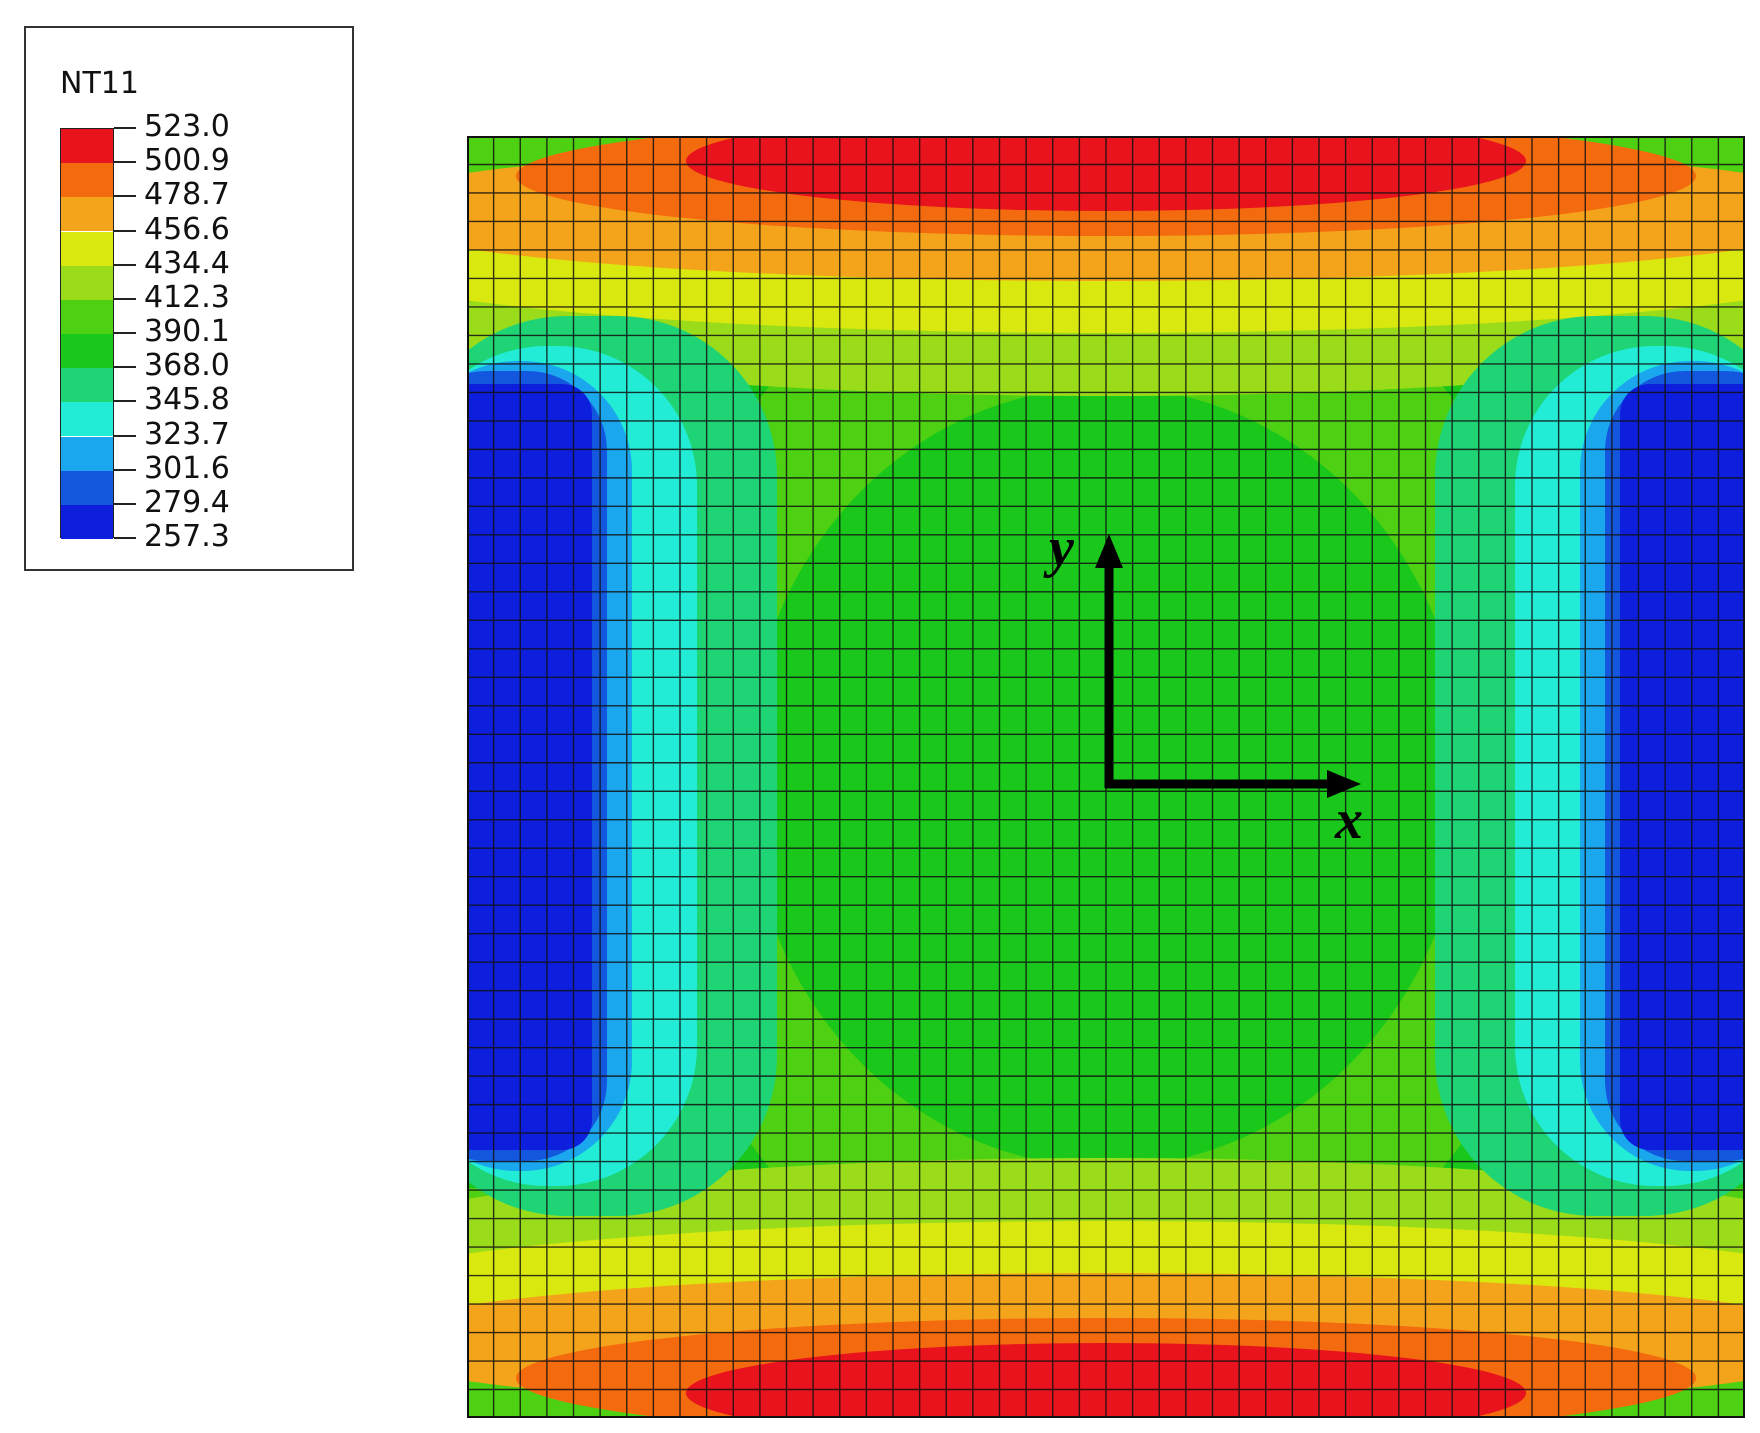 The width and height of the screenshot is (1760, 1433). What do you see at coordinates (187, 126) in the screenshot?
I see `legend-value-label: 523.0` at bounding box center [187, 126].